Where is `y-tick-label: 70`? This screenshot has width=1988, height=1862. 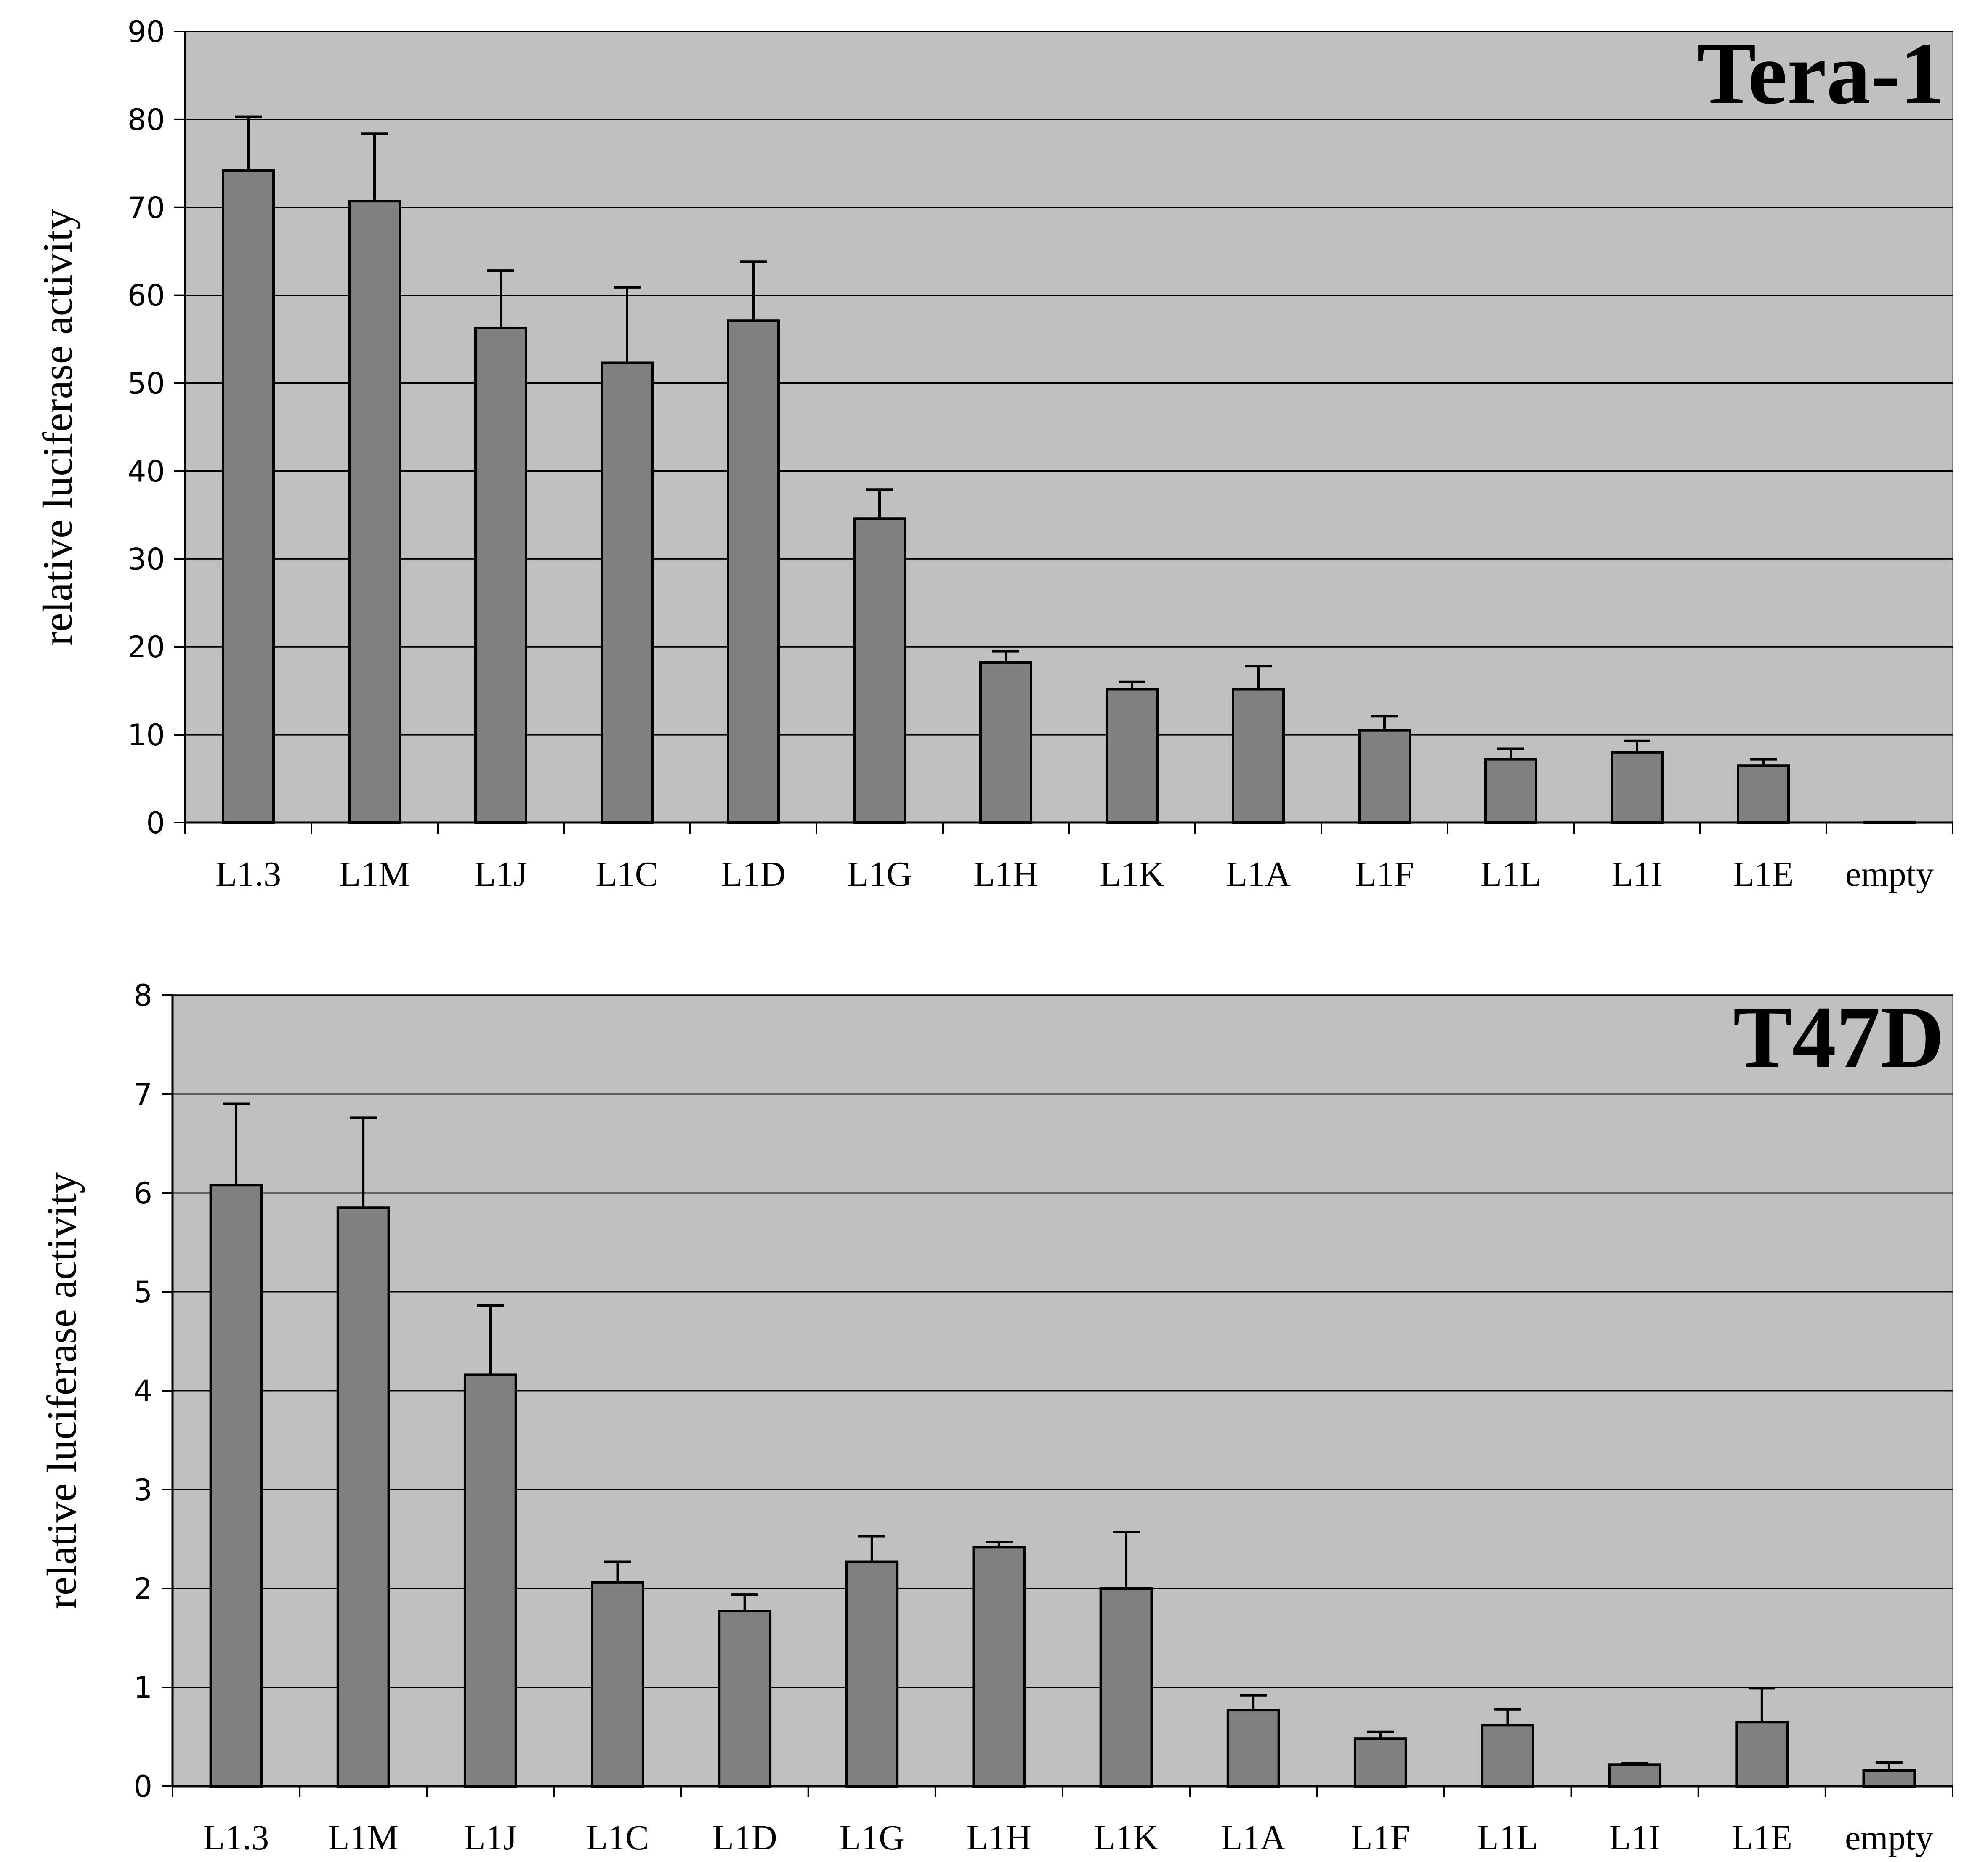 y-tick-label: 70 is located at coordinates (146, 208).